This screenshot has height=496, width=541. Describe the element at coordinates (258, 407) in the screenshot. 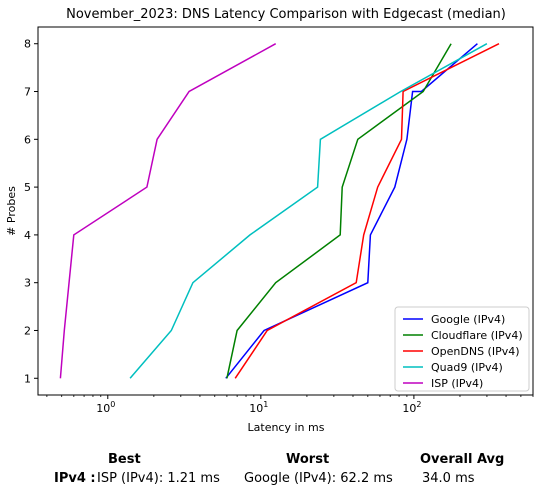

I see `x-tick-label: 10¹` at that location.